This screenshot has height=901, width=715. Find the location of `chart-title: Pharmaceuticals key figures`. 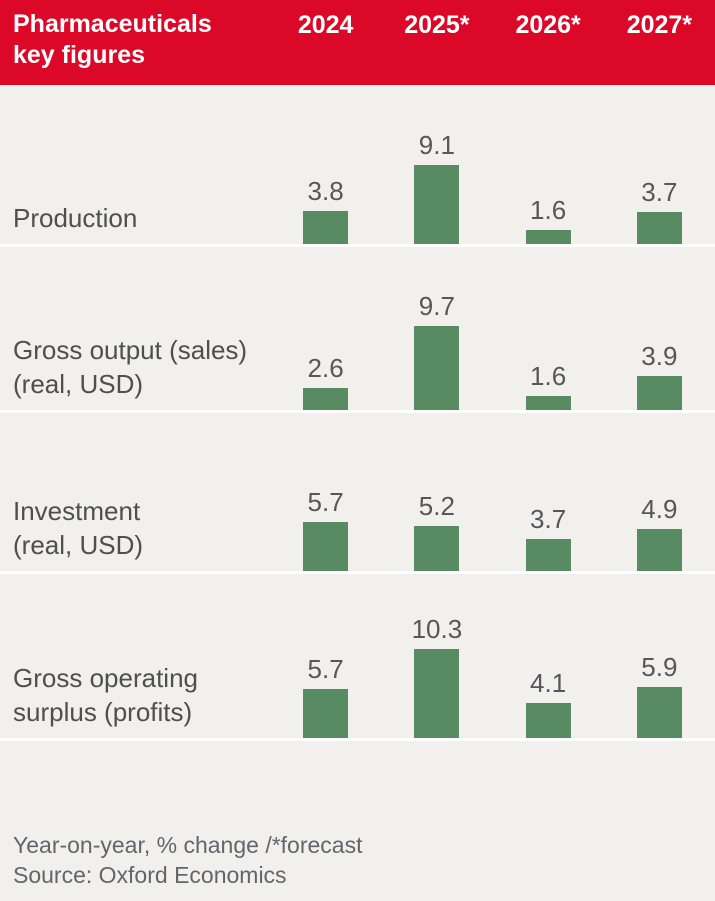

chart-title: Pharmaceuticals key figures is located at coordinates (135, 42).